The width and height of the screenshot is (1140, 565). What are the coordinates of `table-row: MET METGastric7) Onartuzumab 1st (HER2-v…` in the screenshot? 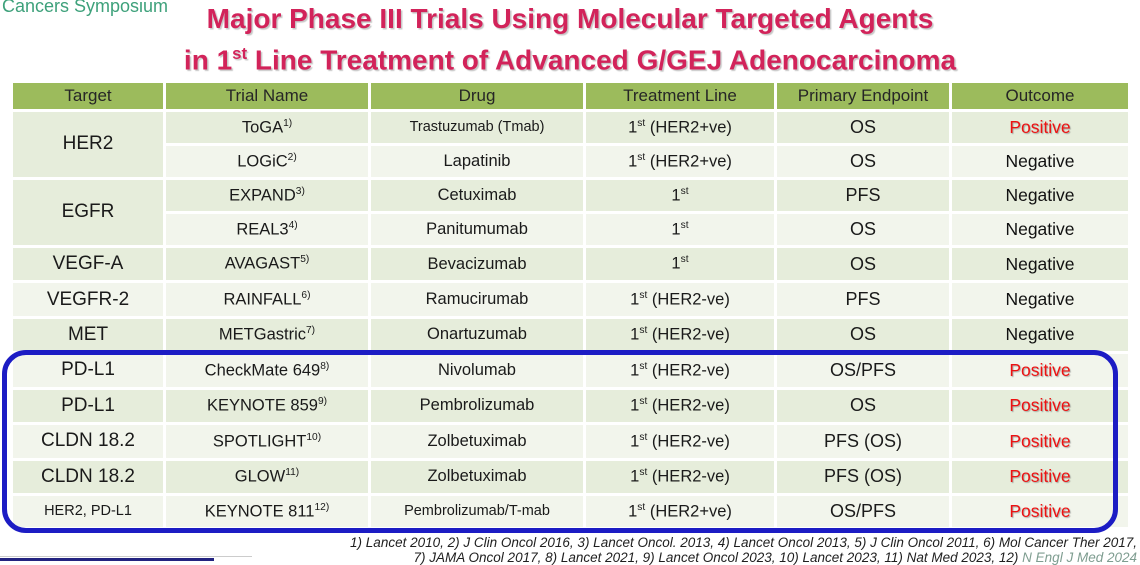 It's located at (570, 335).